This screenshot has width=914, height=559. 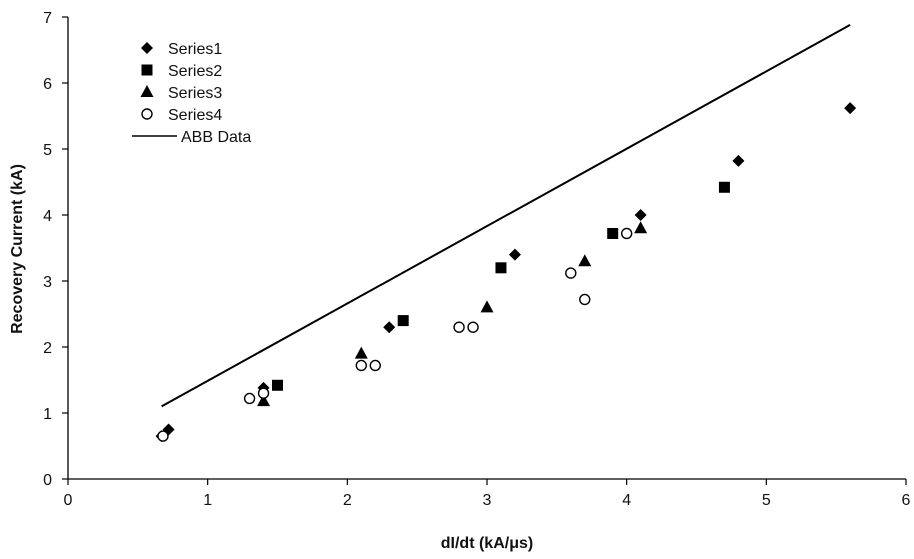 I want to click on x-tick-label: 4, so click(x=626, y=500).